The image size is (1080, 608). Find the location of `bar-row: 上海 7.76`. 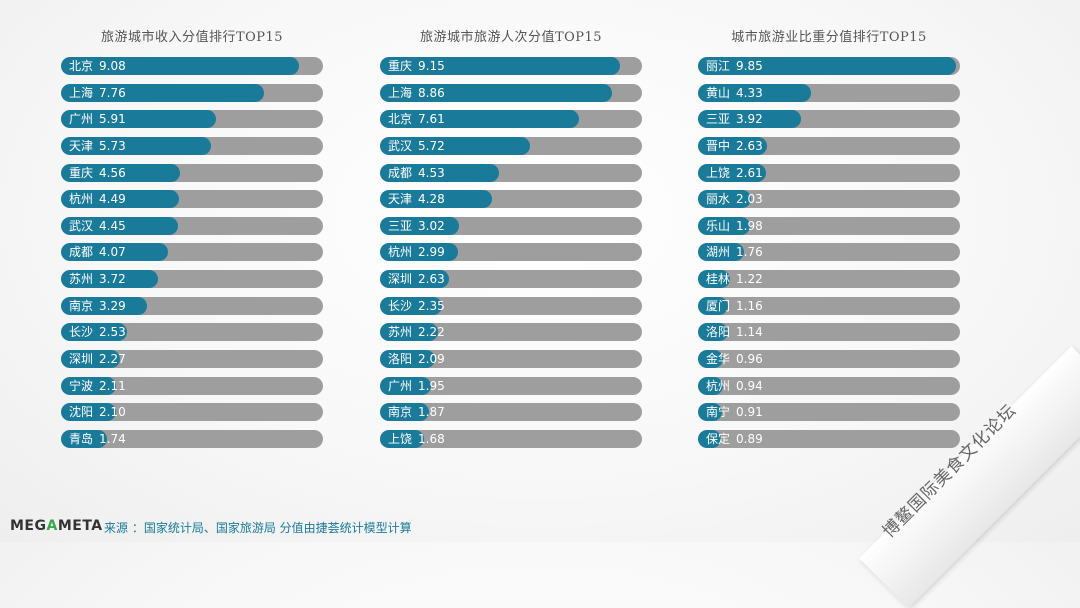

bar-row: 上海 7.76 is located at coordinates (192, 92).